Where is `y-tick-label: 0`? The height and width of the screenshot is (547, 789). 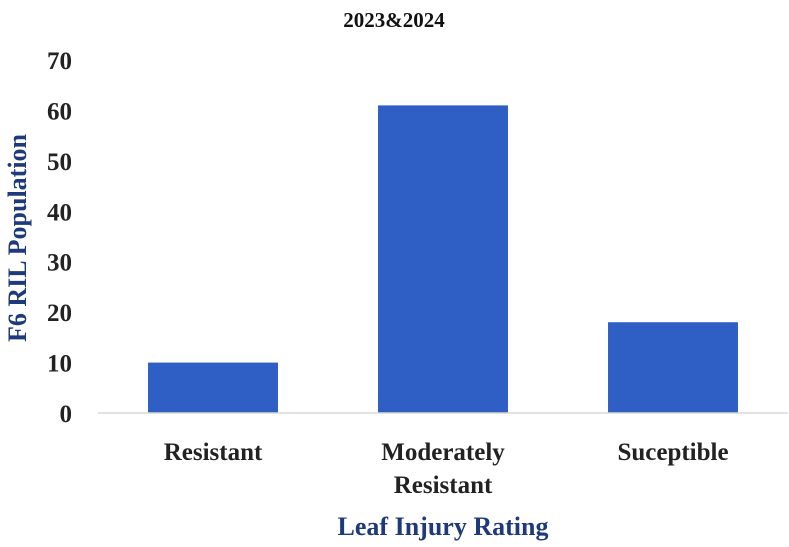
y-tick-label: 0 is located at coordinates (66, 414).